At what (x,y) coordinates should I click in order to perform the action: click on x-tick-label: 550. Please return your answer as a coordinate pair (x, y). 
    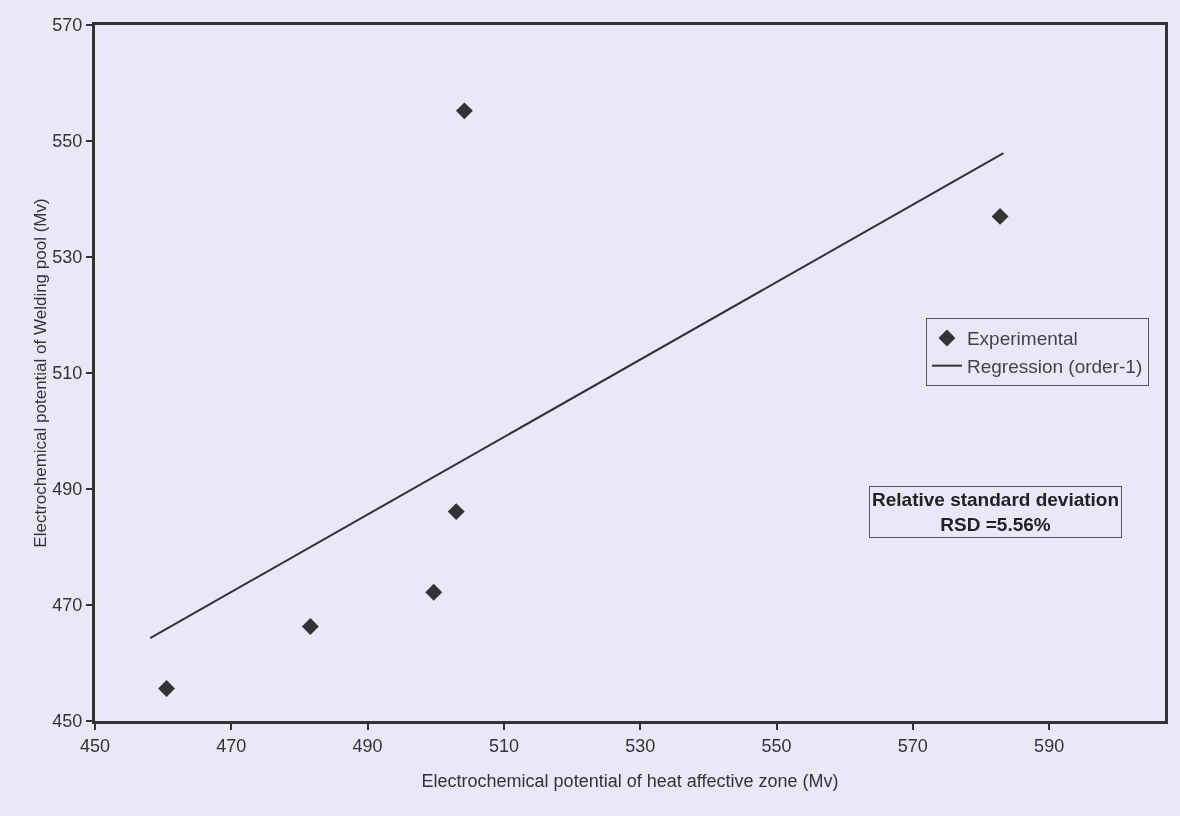
    Looking at the image, I should click on (776, 745).